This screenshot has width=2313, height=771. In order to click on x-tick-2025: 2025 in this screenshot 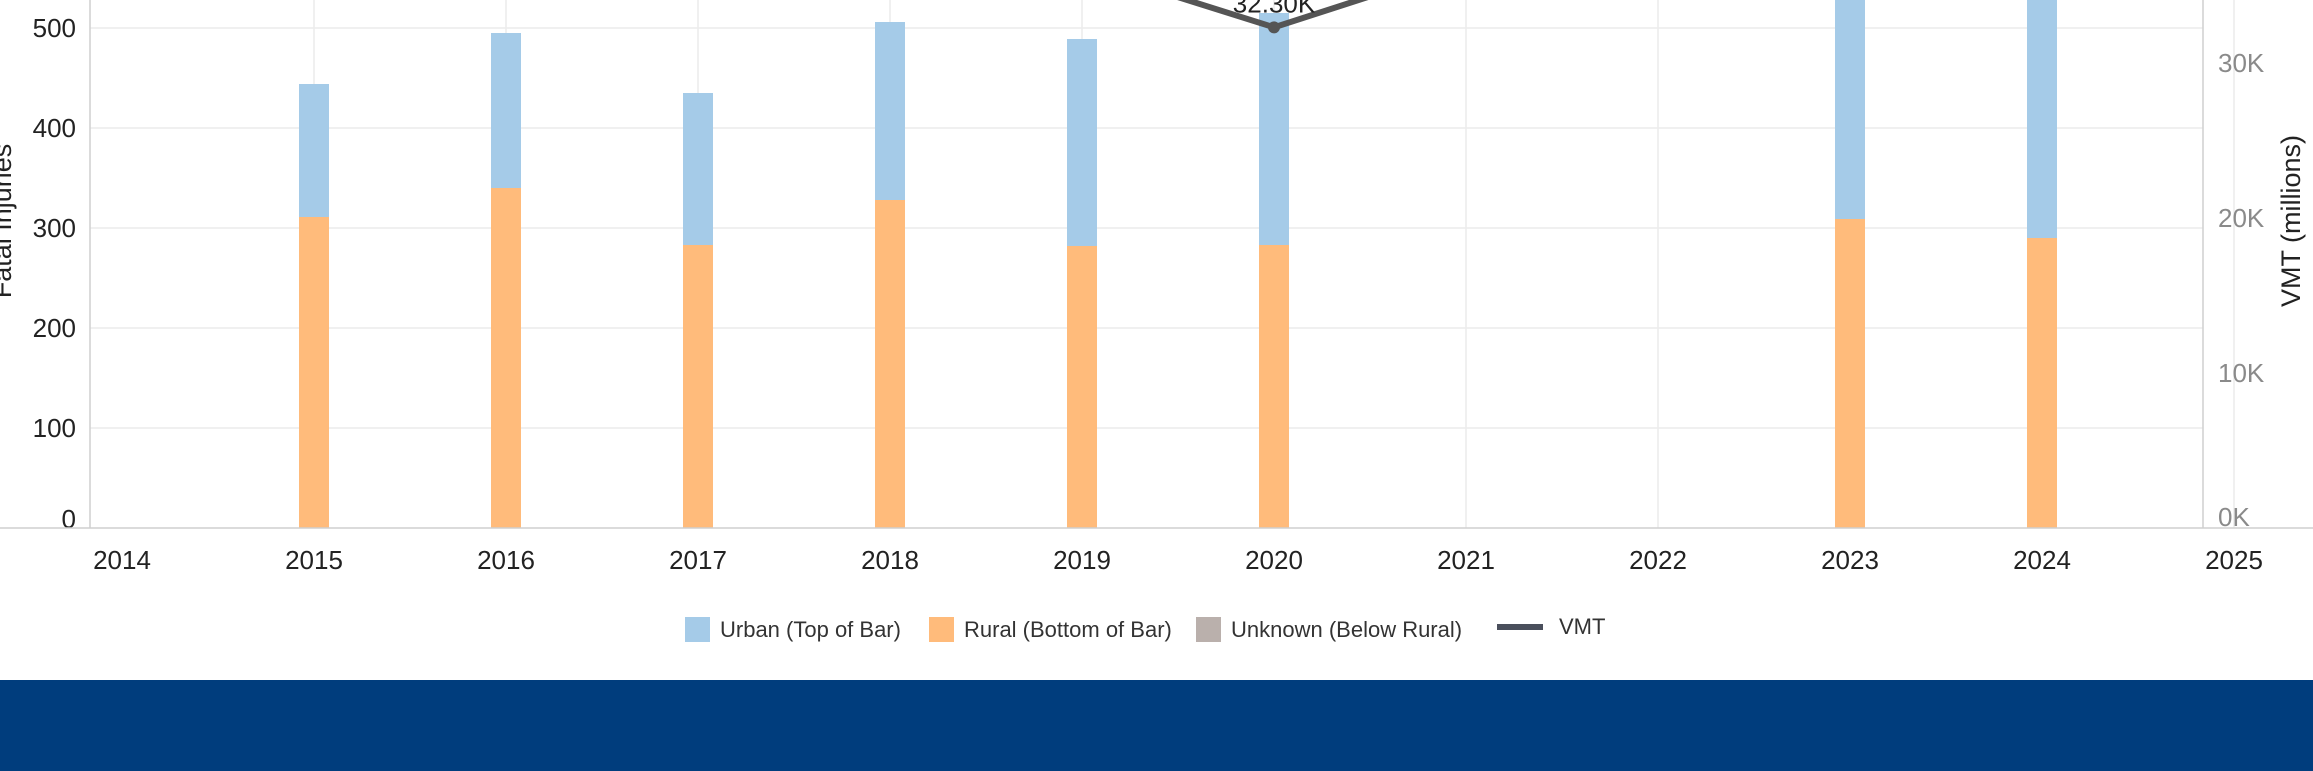, I will do `click(2234, 560)`.